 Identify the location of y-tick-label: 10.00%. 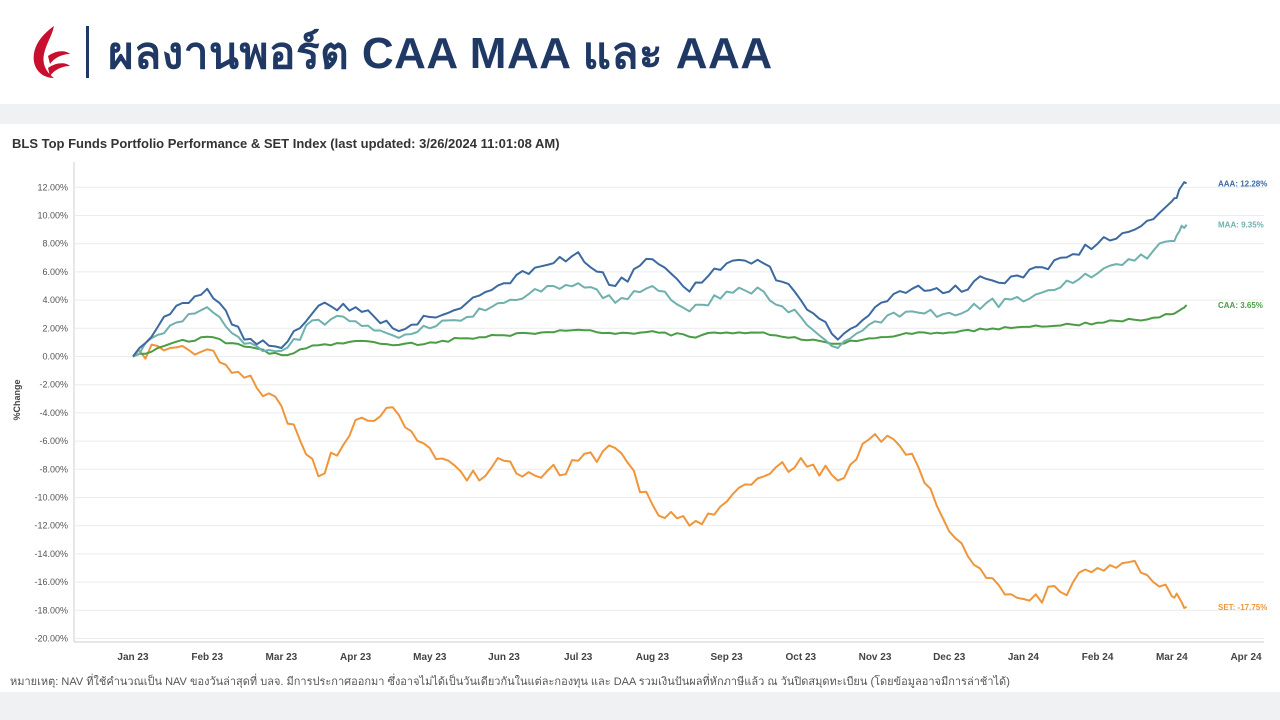
(52, 216).